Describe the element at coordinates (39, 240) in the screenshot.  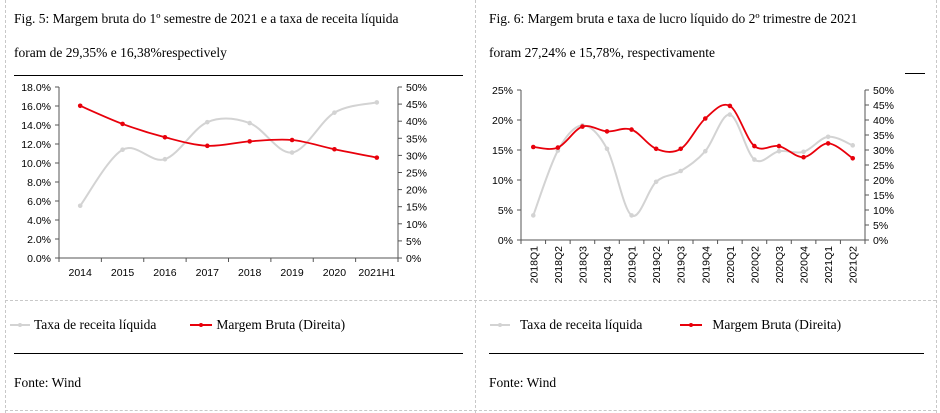
I see `y-left-tick-label: 2.0%` at that location.